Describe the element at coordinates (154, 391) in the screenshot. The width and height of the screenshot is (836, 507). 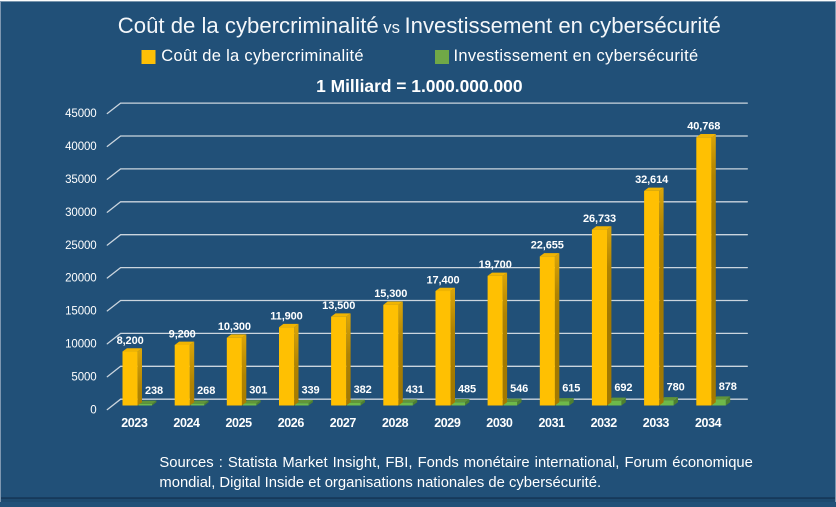
I see `svg-text: 238` at that location.